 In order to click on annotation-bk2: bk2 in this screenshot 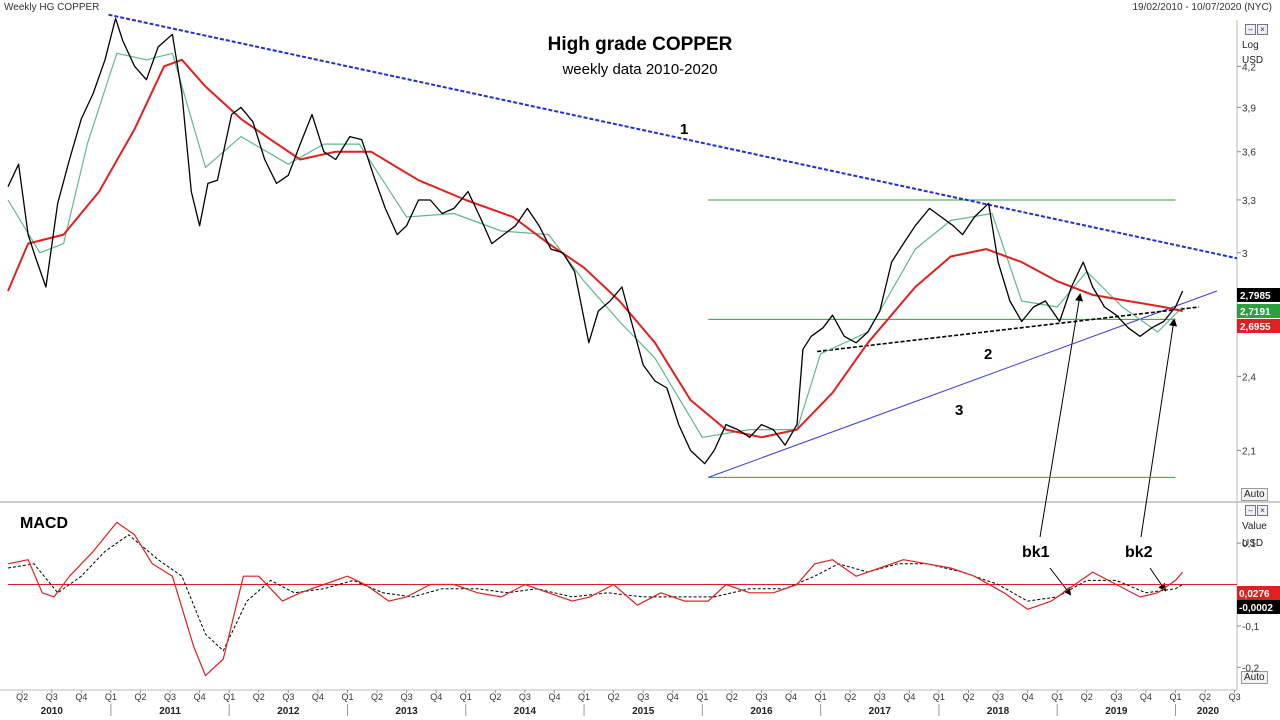, I will do `click(1139, 552)`.